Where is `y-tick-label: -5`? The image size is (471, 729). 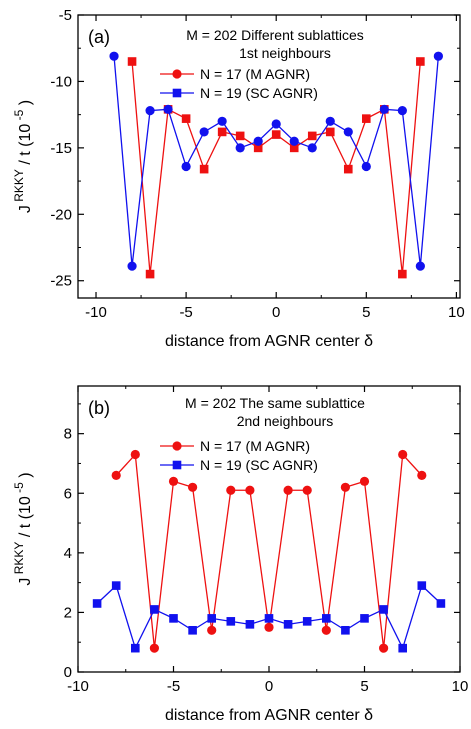 y-tick-label: -5 is located at coordinates (65, 15).